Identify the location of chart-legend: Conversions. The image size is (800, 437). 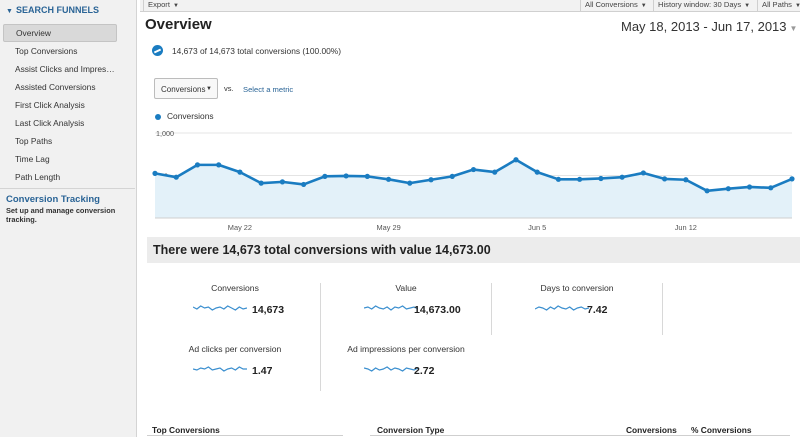
(184, 116).